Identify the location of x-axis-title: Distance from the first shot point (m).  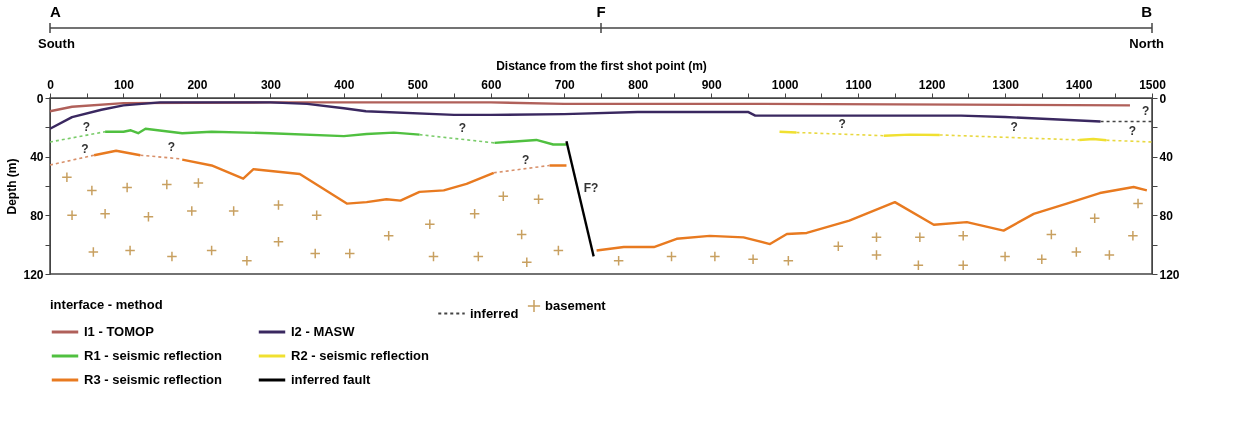
(601, 65).